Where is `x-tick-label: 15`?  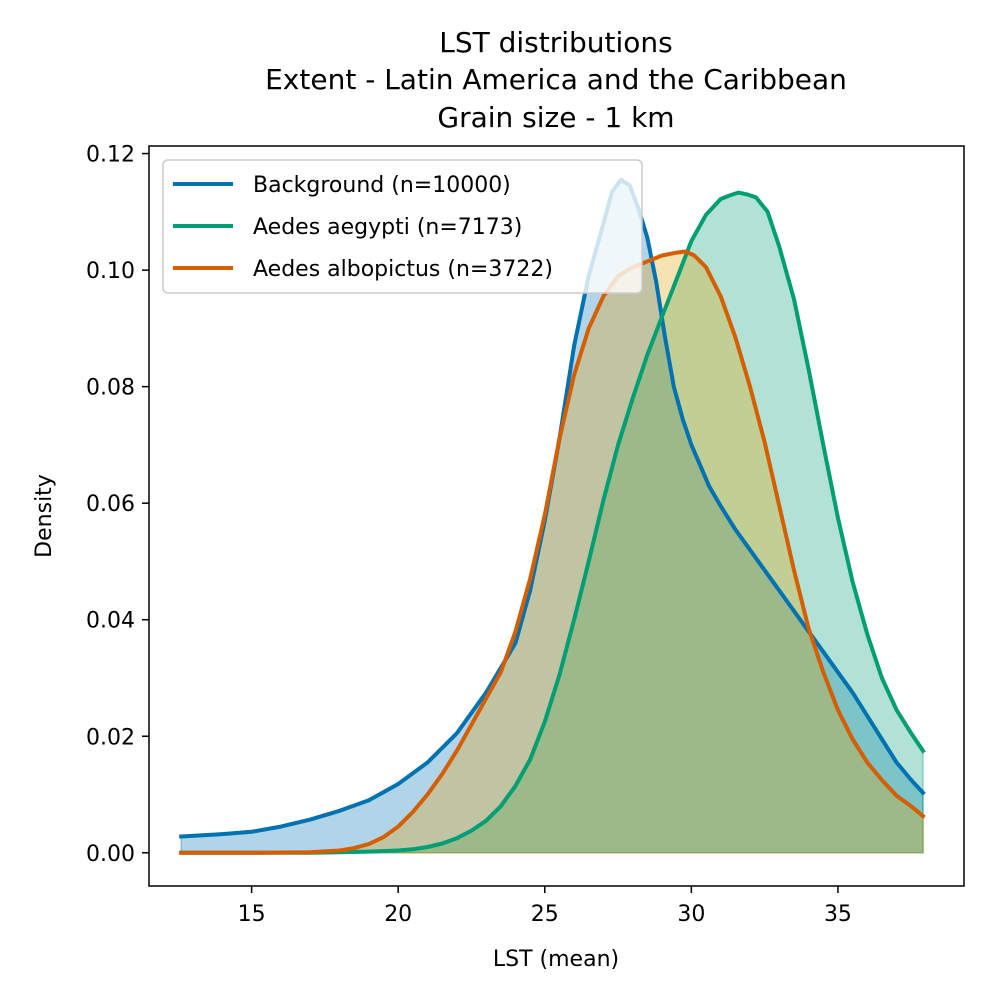
x-tick-label: 15 is located at coordinates (252, 914).